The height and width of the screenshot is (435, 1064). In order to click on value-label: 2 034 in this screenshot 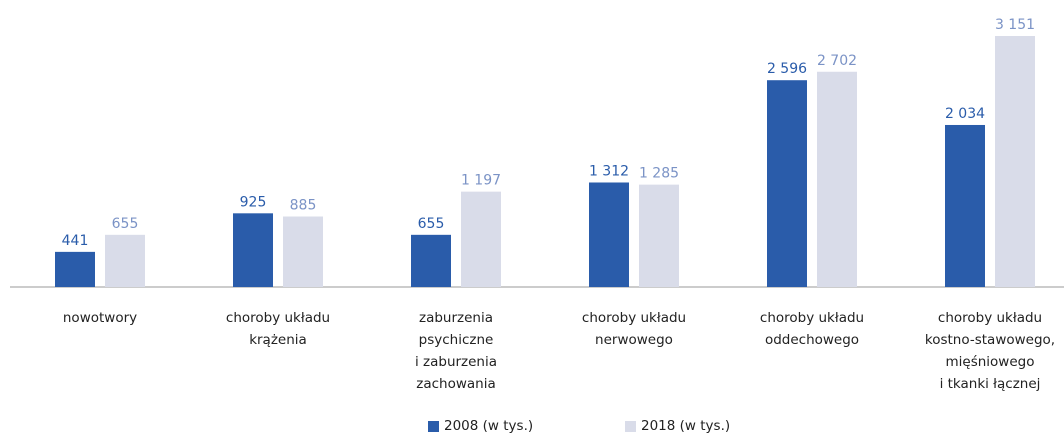, I will do `click(965, 114)`.